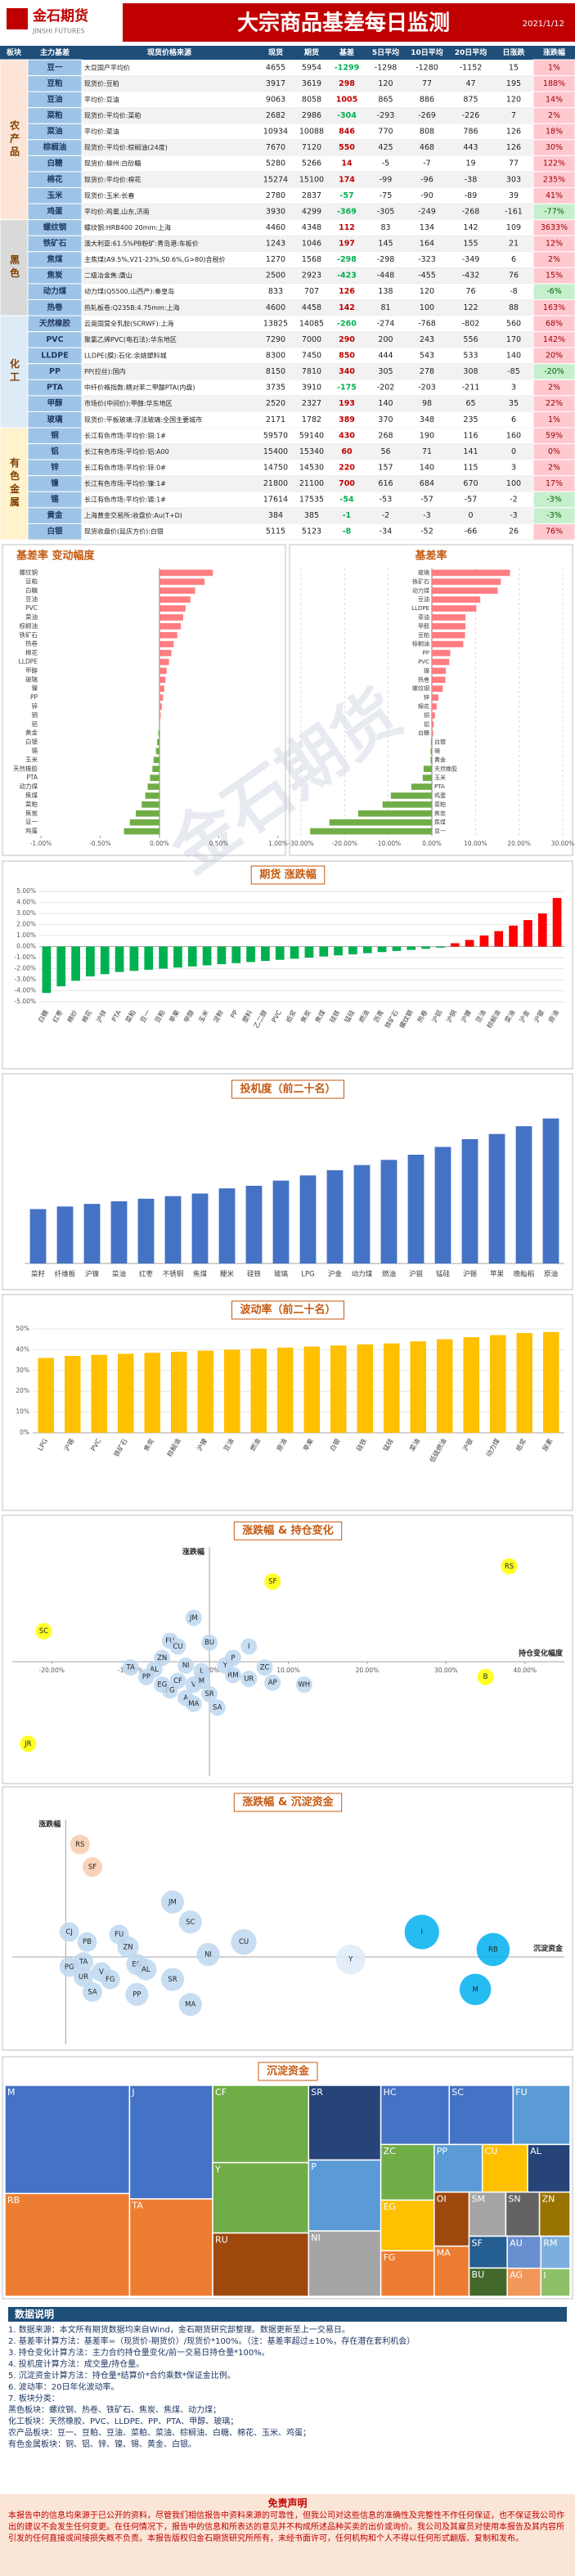  Describe the element at coordinates (276, 276) in the screenshot. I see `table-cell: 2500` at that location.